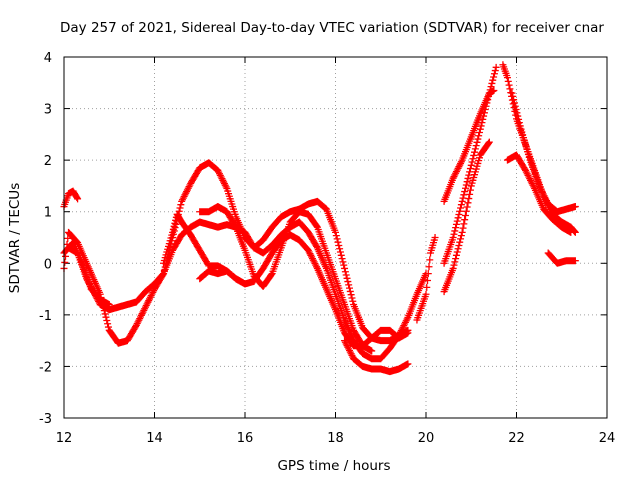 This screenshot has width=640, height=480. I want to click on y-tick-label: 1, so click(48, 213).